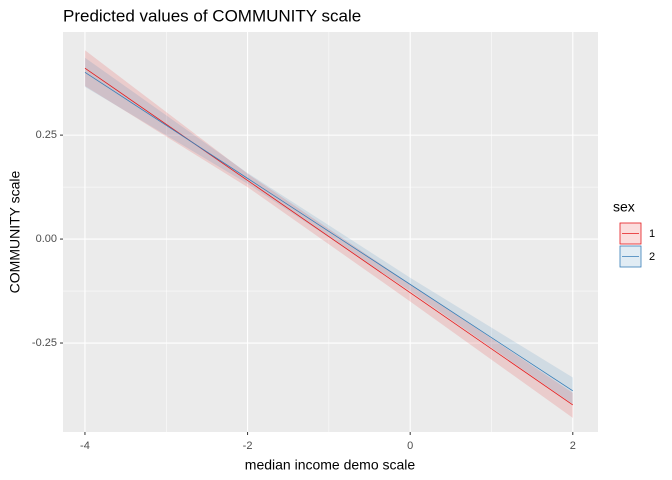 The height and width of the screenshot is (480, 672). I want to click on y-tick-label: -0.25, so click(44, 343).